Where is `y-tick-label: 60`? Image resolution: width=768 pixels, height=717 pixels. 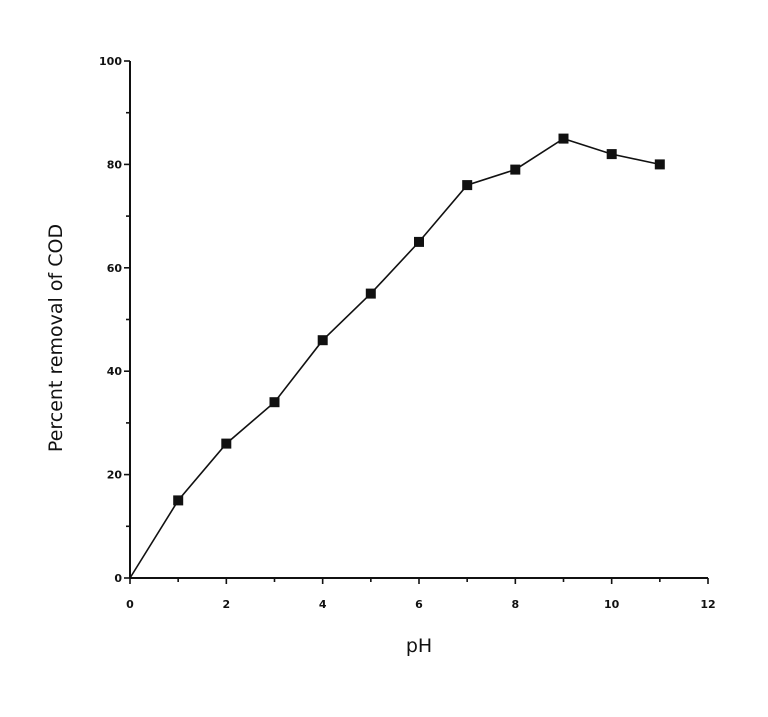 y-tick-label: 60 is located at coordinates (115, 268).